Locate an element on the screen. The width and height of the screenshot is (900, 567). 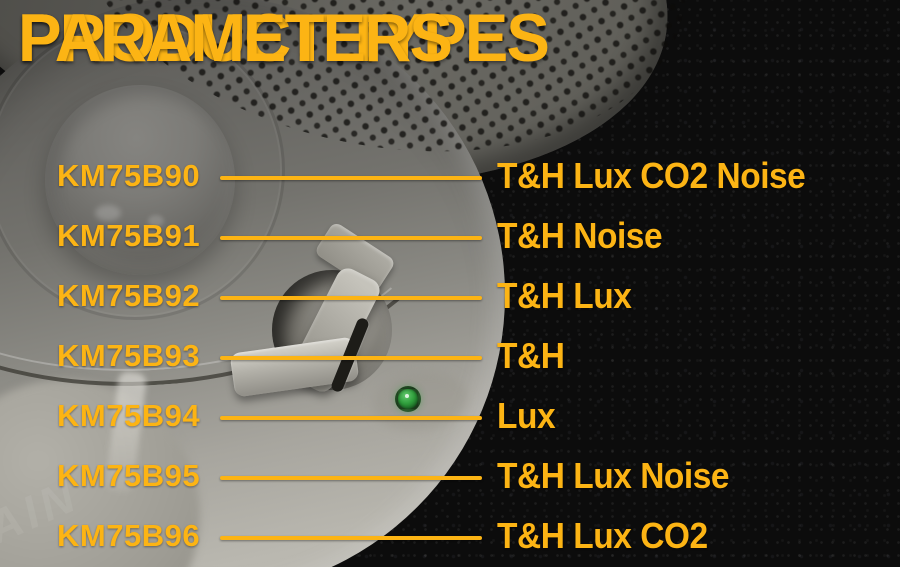
product-row: KM75B93 T&H is located at coordinates (450, 356).